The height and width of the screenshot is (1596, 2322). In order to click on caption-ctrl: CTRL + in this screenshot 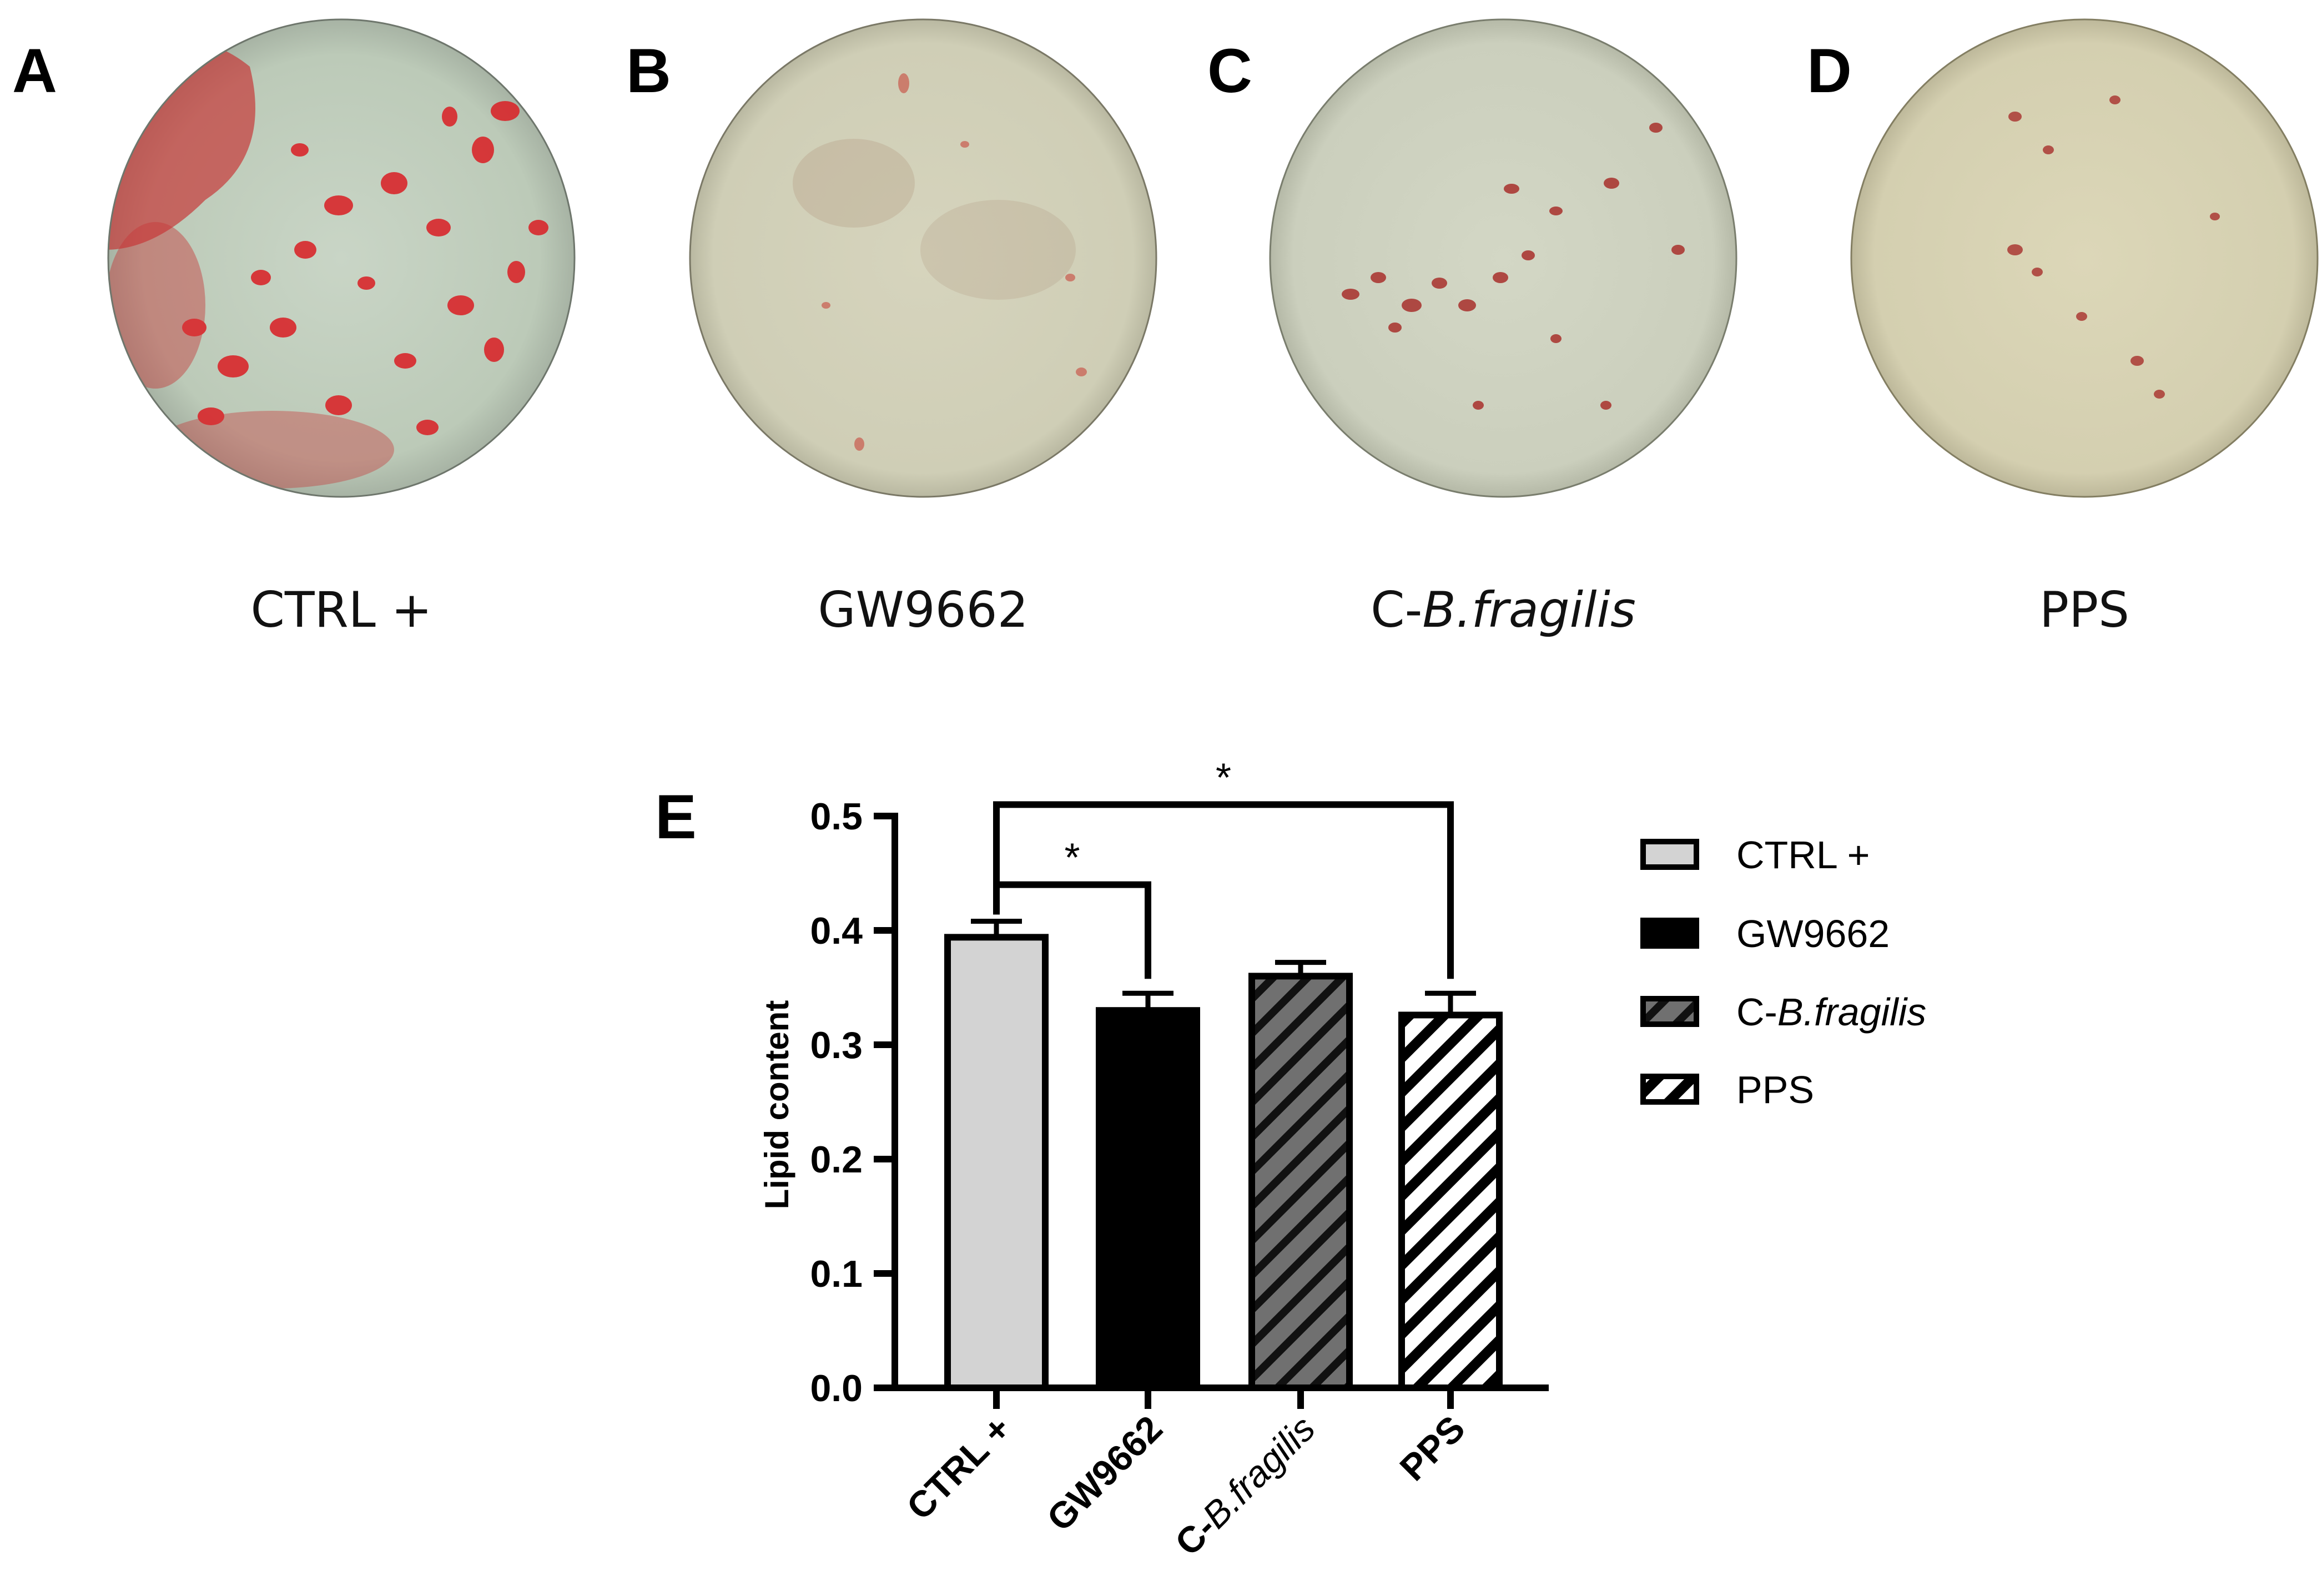, I will do `click(341, 610)`.